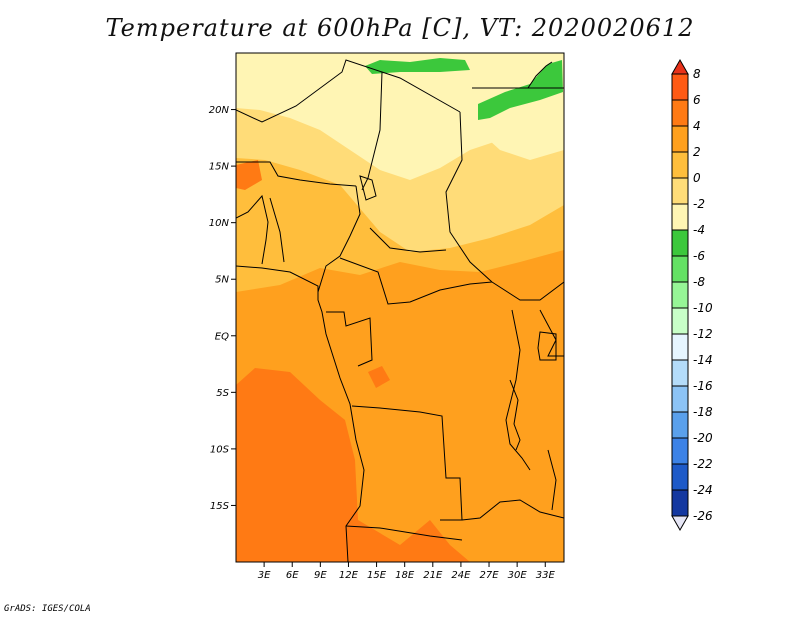 The height and width of the screenshot is (618, 800). I want to click on colorbar-label: -26, so click(703, 516).